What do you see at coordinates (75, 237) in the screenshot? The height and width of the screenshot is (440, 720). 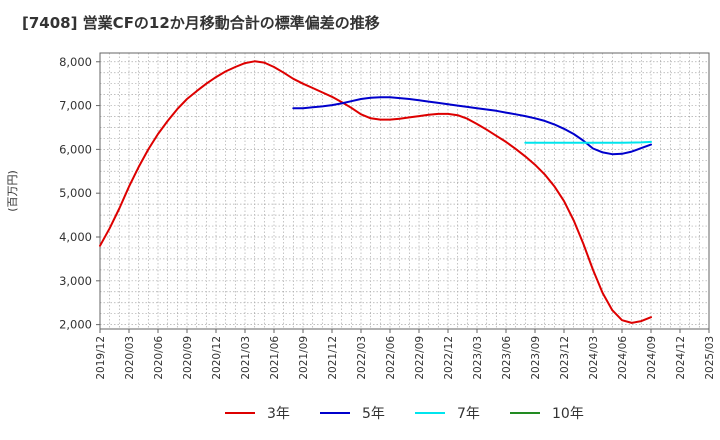 I see `y-tick-label: 4,000` at bounding box center [75, 237].